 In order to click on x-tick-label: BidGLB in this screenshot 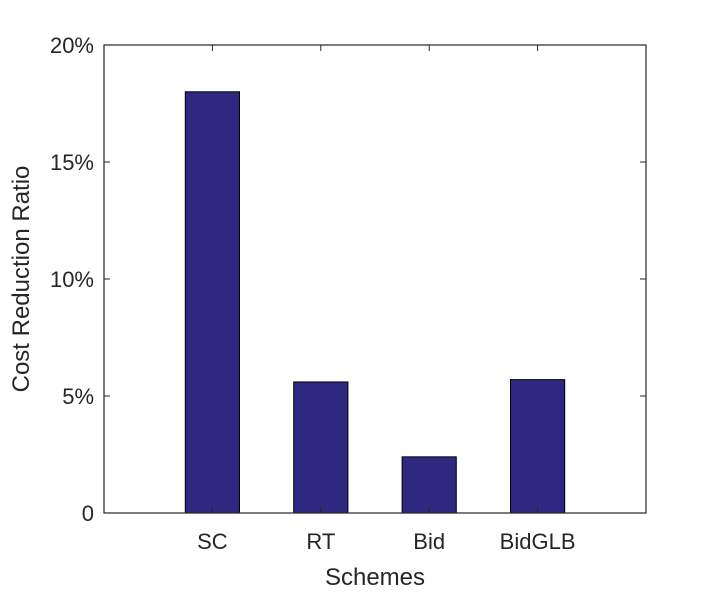, I will do `click(538, 541)`.